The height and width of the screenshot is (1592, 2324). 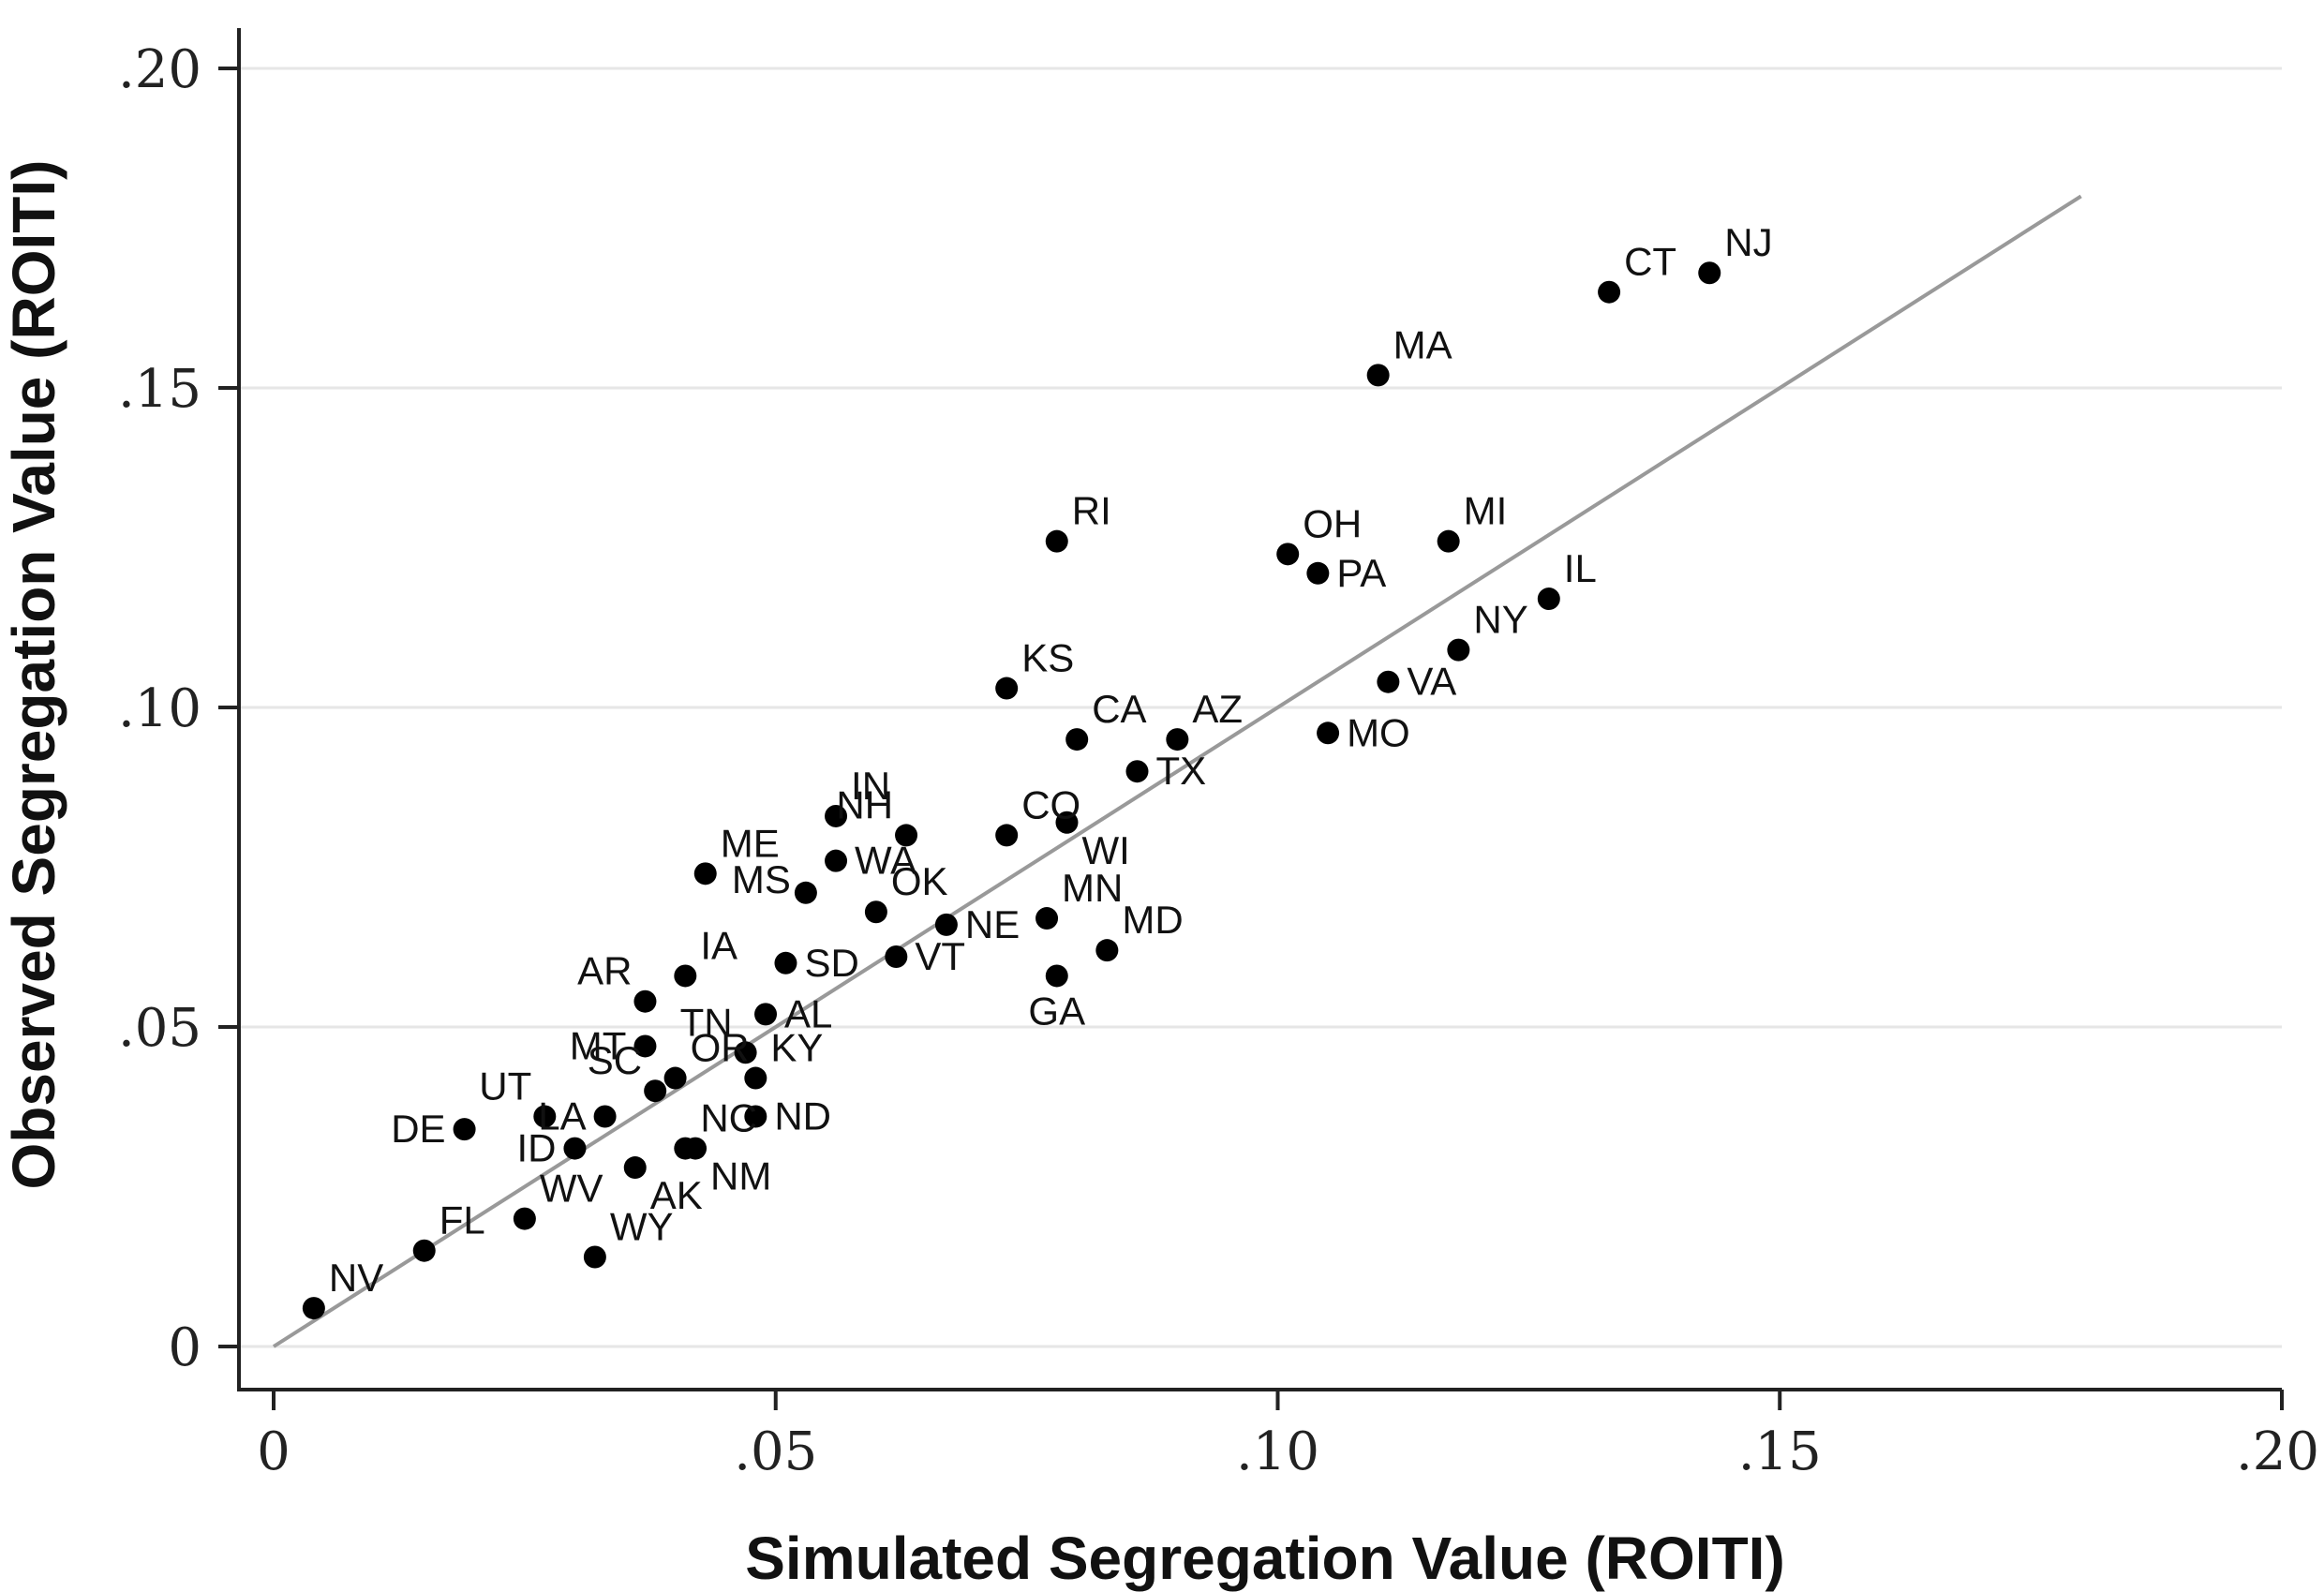 I want to click on data-point-nv, so click(x=313, y=1308).